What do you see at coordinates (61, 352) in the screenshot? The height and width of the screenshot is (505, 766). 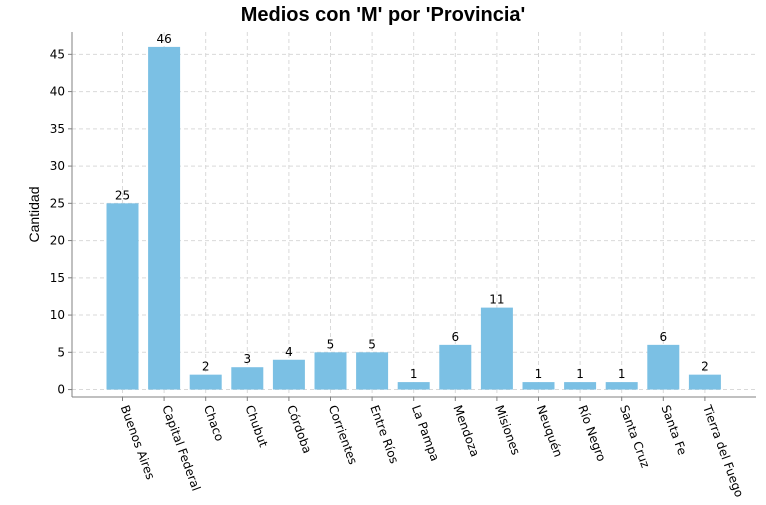 I see `y-tick-label: 5` at bounding box center [61, 352].